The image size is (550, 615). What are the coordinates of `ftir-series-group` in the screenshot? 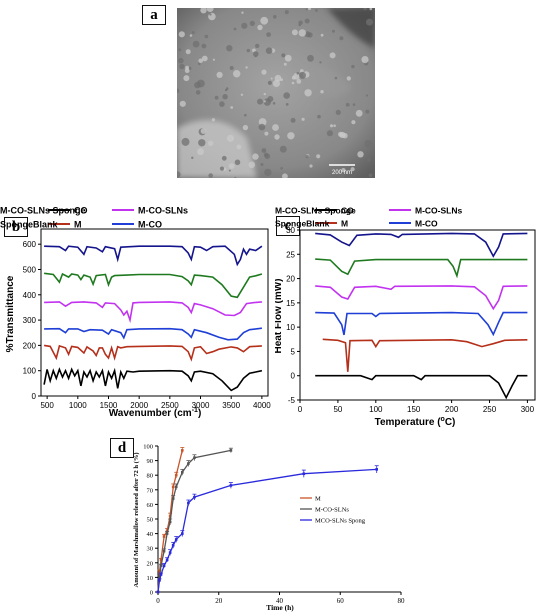 It's located at (153, 318).